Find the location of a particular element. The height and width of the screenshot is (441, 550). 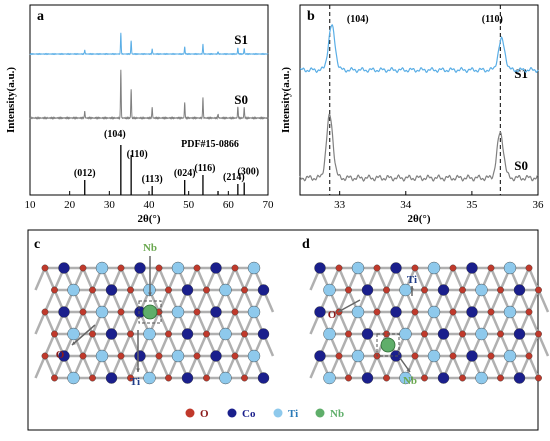

panel-b-series-s0-line is located at coordinates (419, 147).